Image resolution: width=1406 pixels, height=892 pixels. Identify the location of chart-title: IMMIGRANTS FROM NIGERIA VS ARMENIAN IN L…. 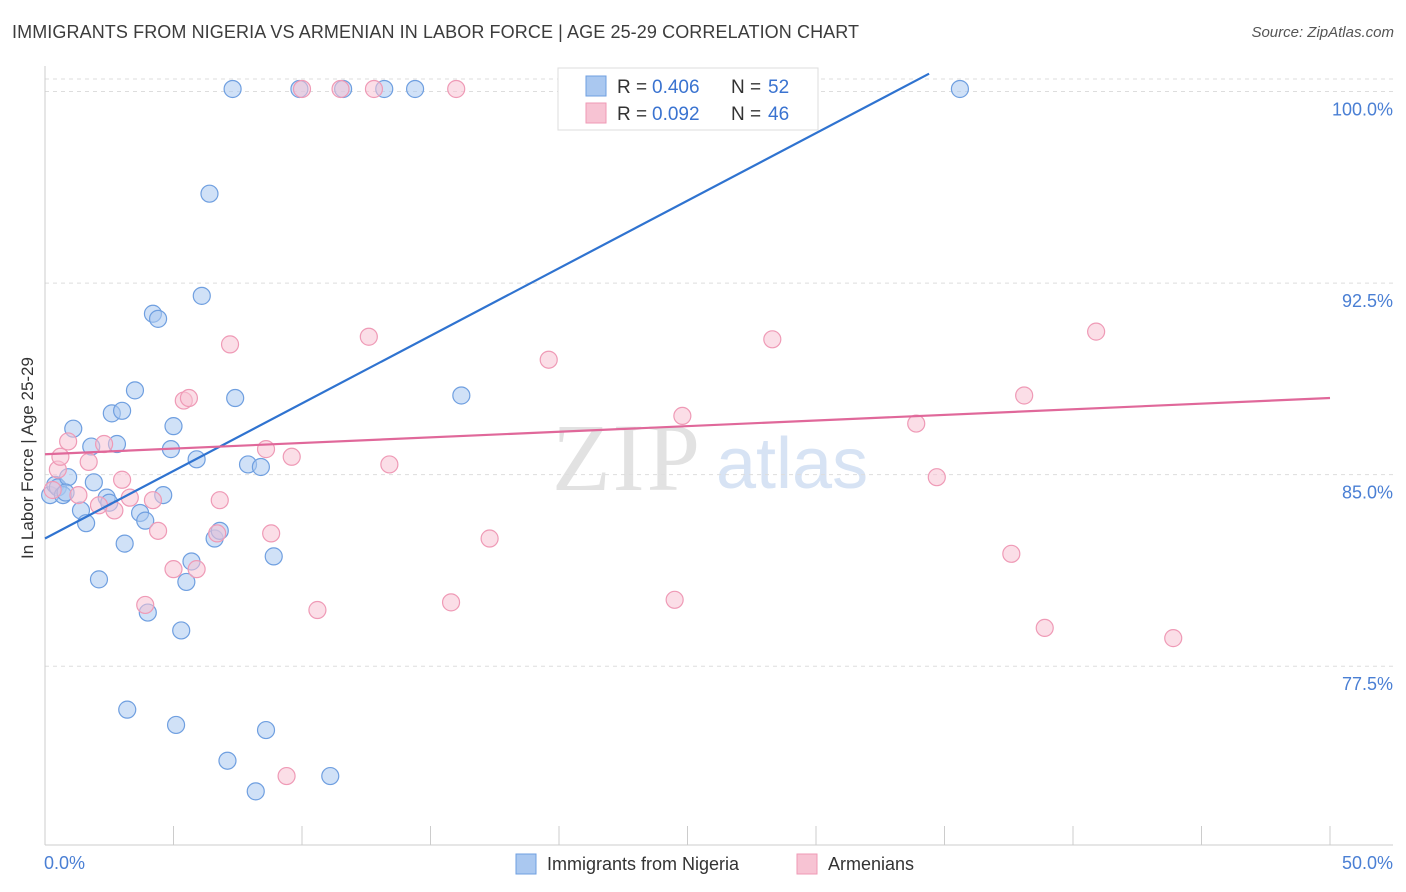
(436, 32).